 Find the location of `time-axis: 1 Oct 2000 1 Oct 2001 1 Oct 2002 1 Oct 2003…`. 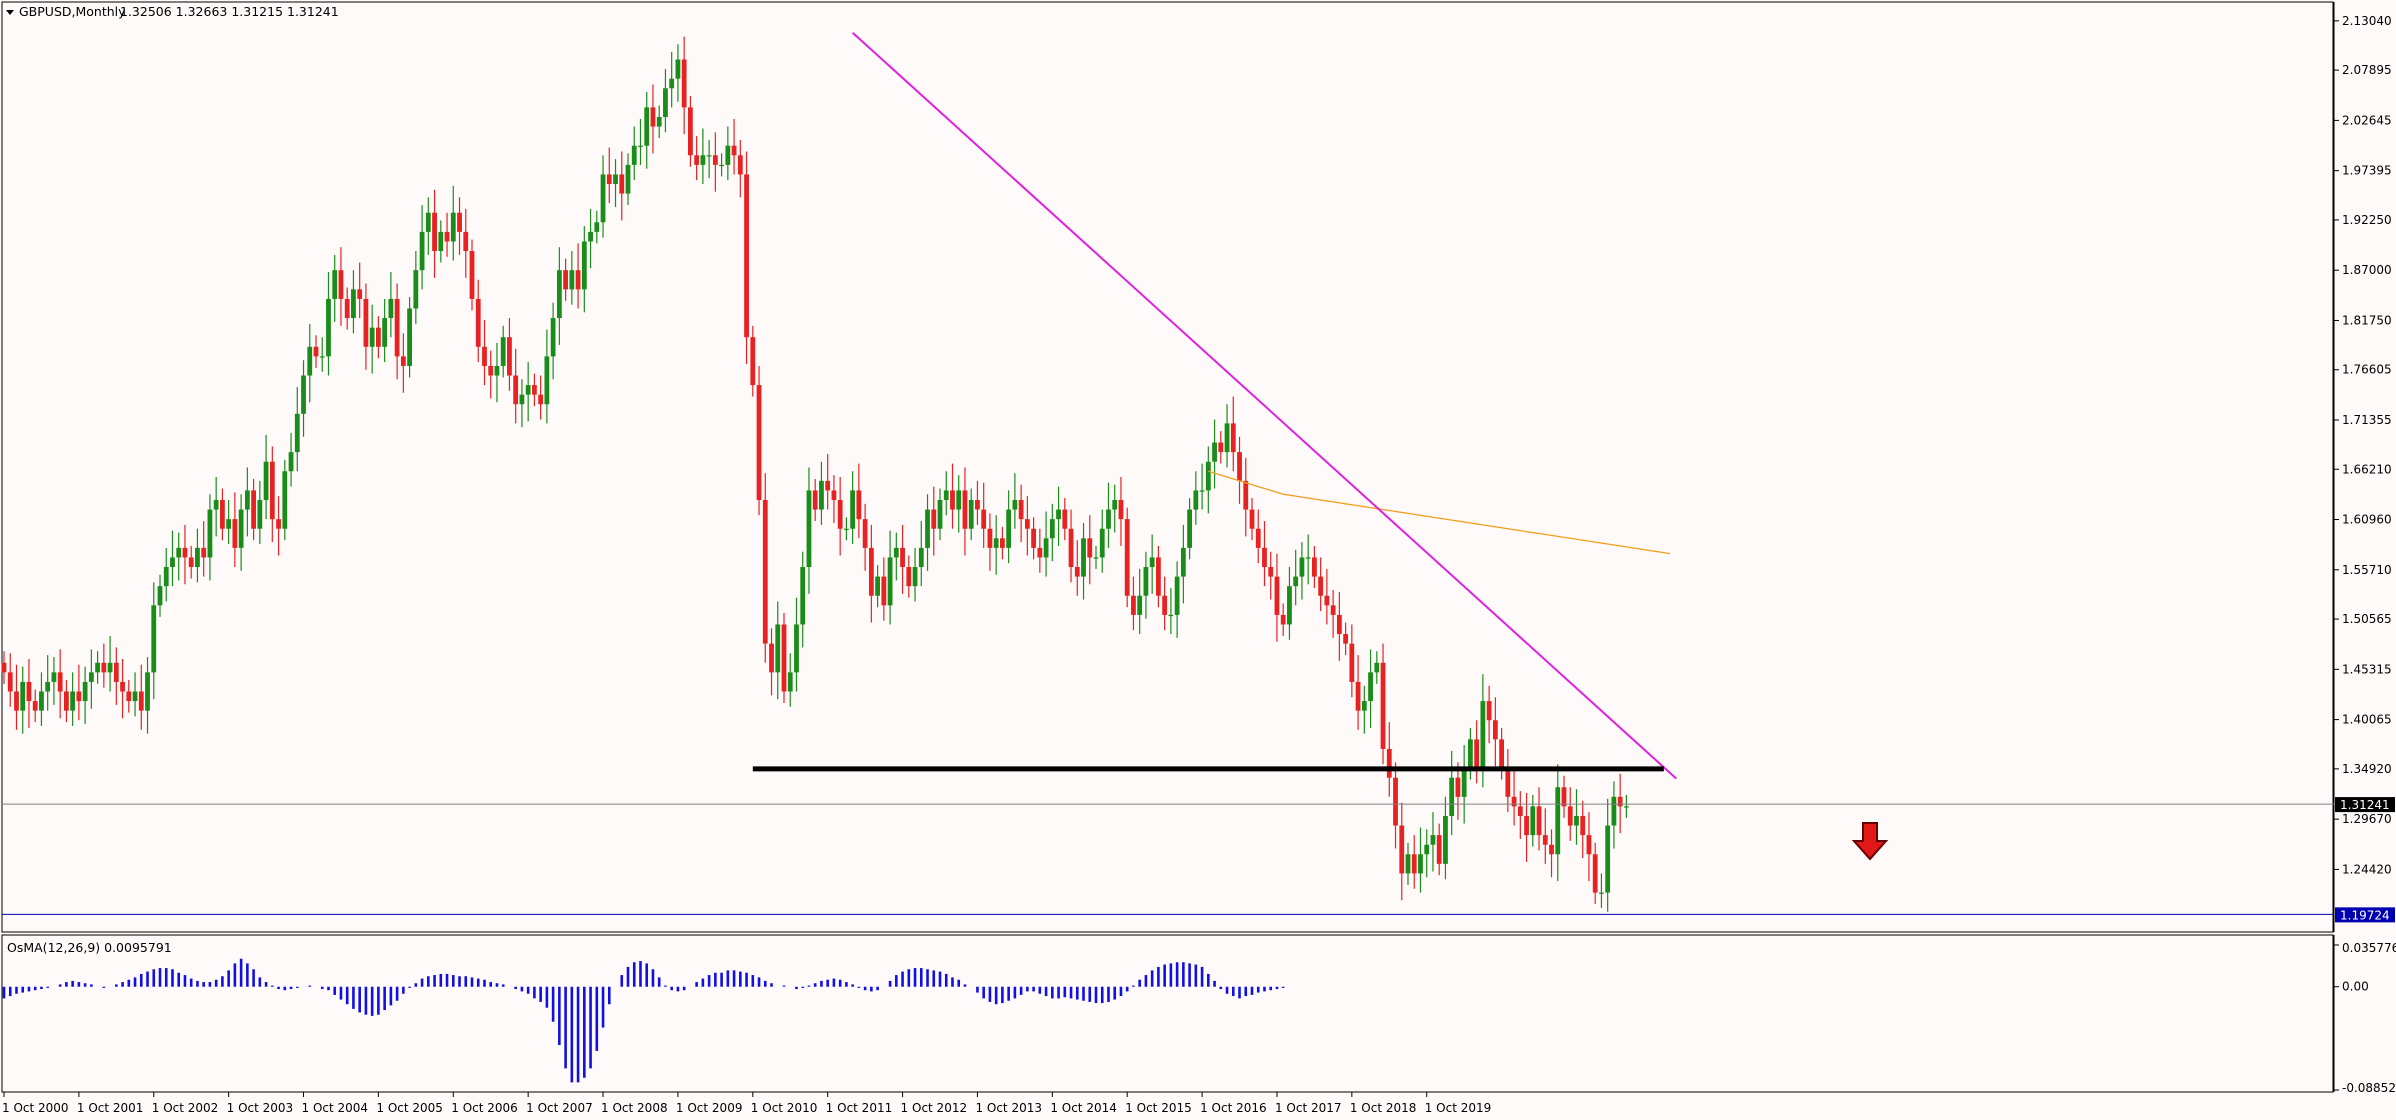

time-axis: 1 Oct 2000 1 Oct 2001 1 Oct 2002 1 Oct 2003… is located at coordinates (746, 1103).